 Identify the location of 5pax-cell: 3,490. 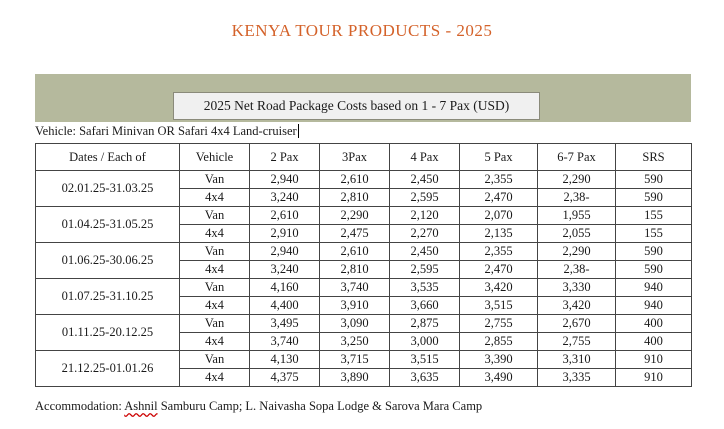
(498, 377).